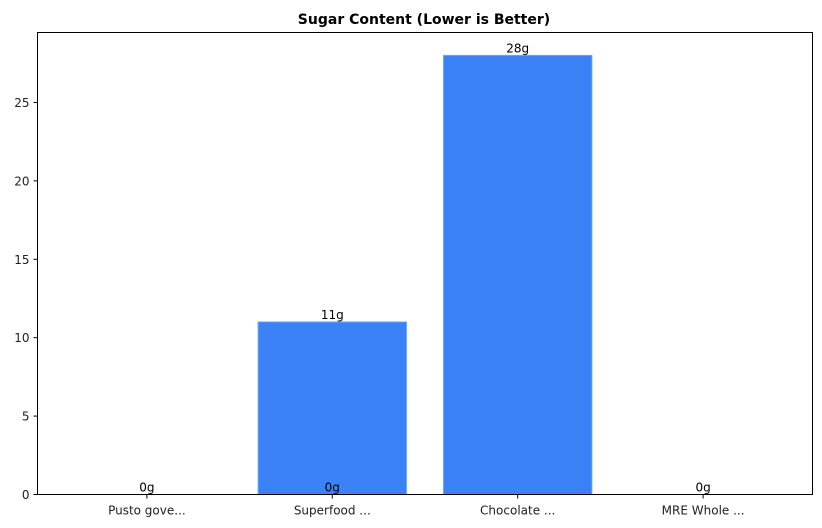 This screenshot has height=528, width=822. Describe the element at coordinates (26, 299) in the screenshot. I see `y-axis: 0 5 10 15 20 25` at that location.